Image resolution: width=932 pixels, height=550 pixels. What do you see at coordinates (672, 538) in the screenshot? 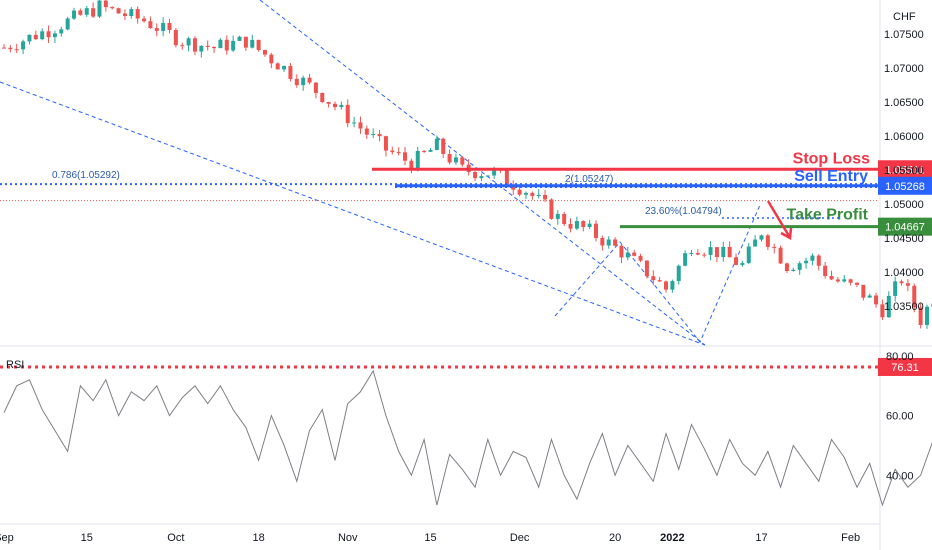
I see `time-tick-label: 2022` at bounding box center [672, 538].